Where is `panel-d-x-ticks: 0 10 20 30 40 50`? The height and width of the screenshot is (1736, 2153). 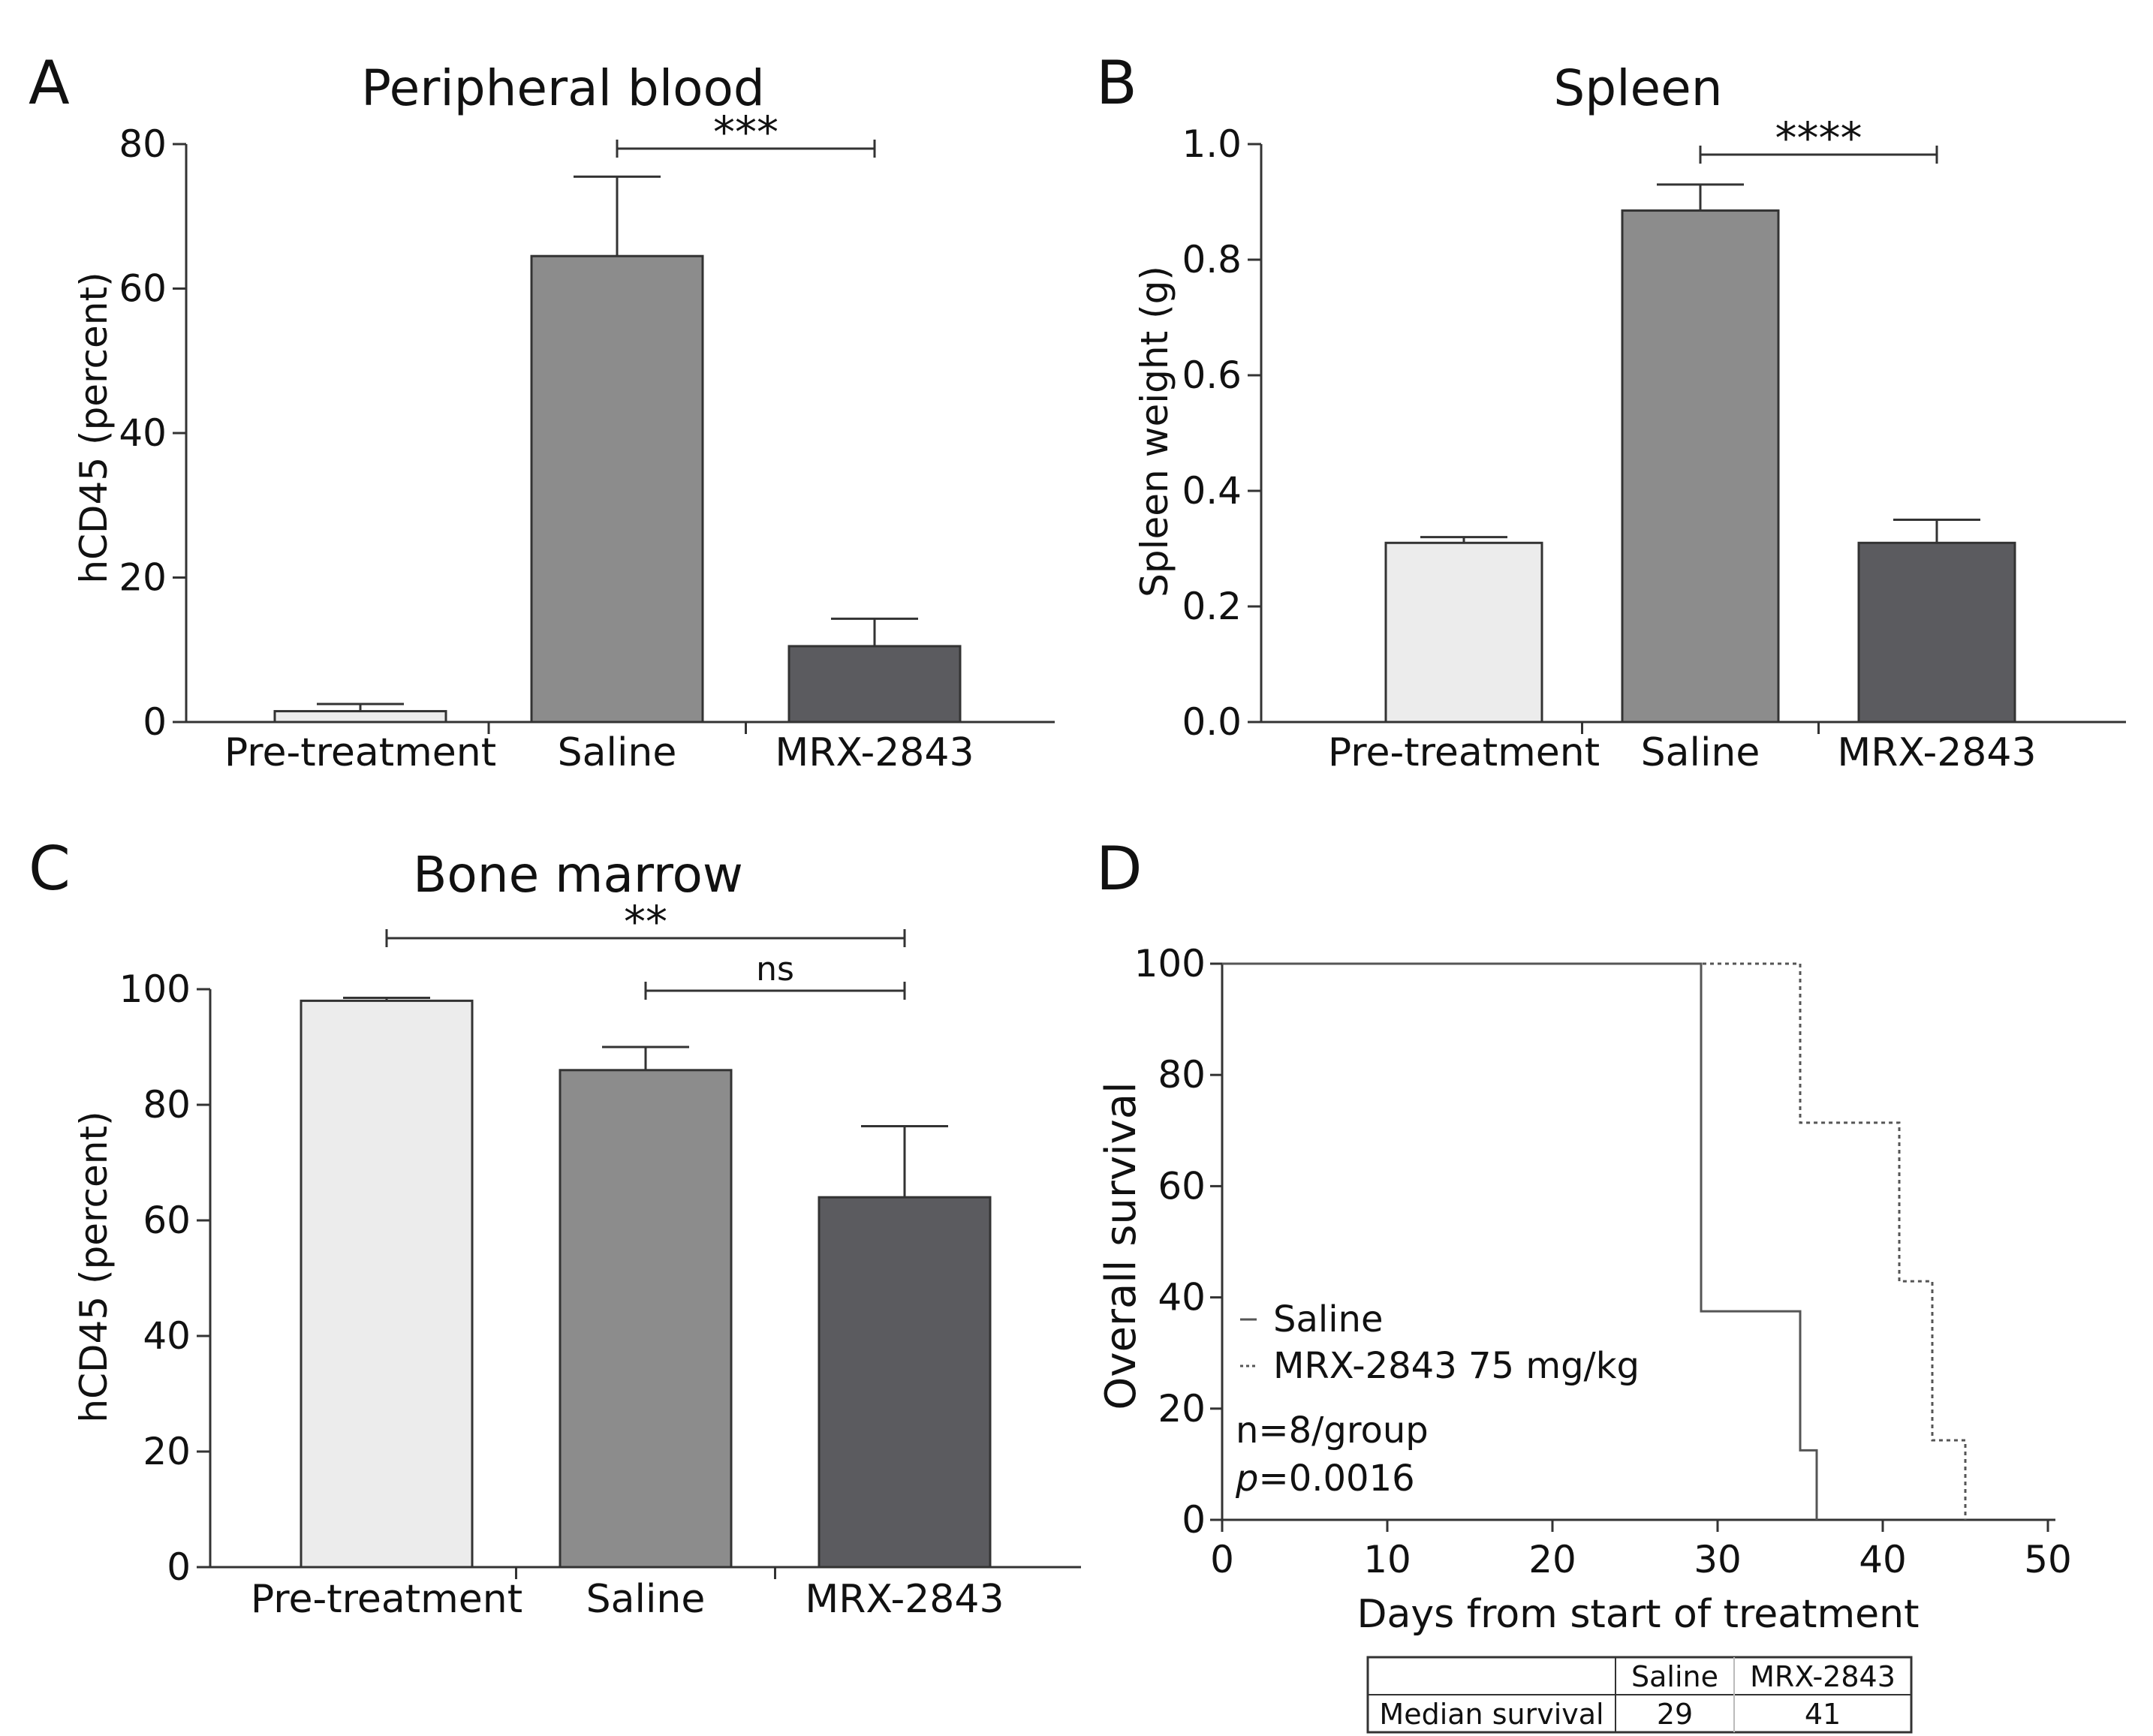
panel-d-x-ticks: 0 10 20 30 40 50 is located at coordinates (1641, 1550).